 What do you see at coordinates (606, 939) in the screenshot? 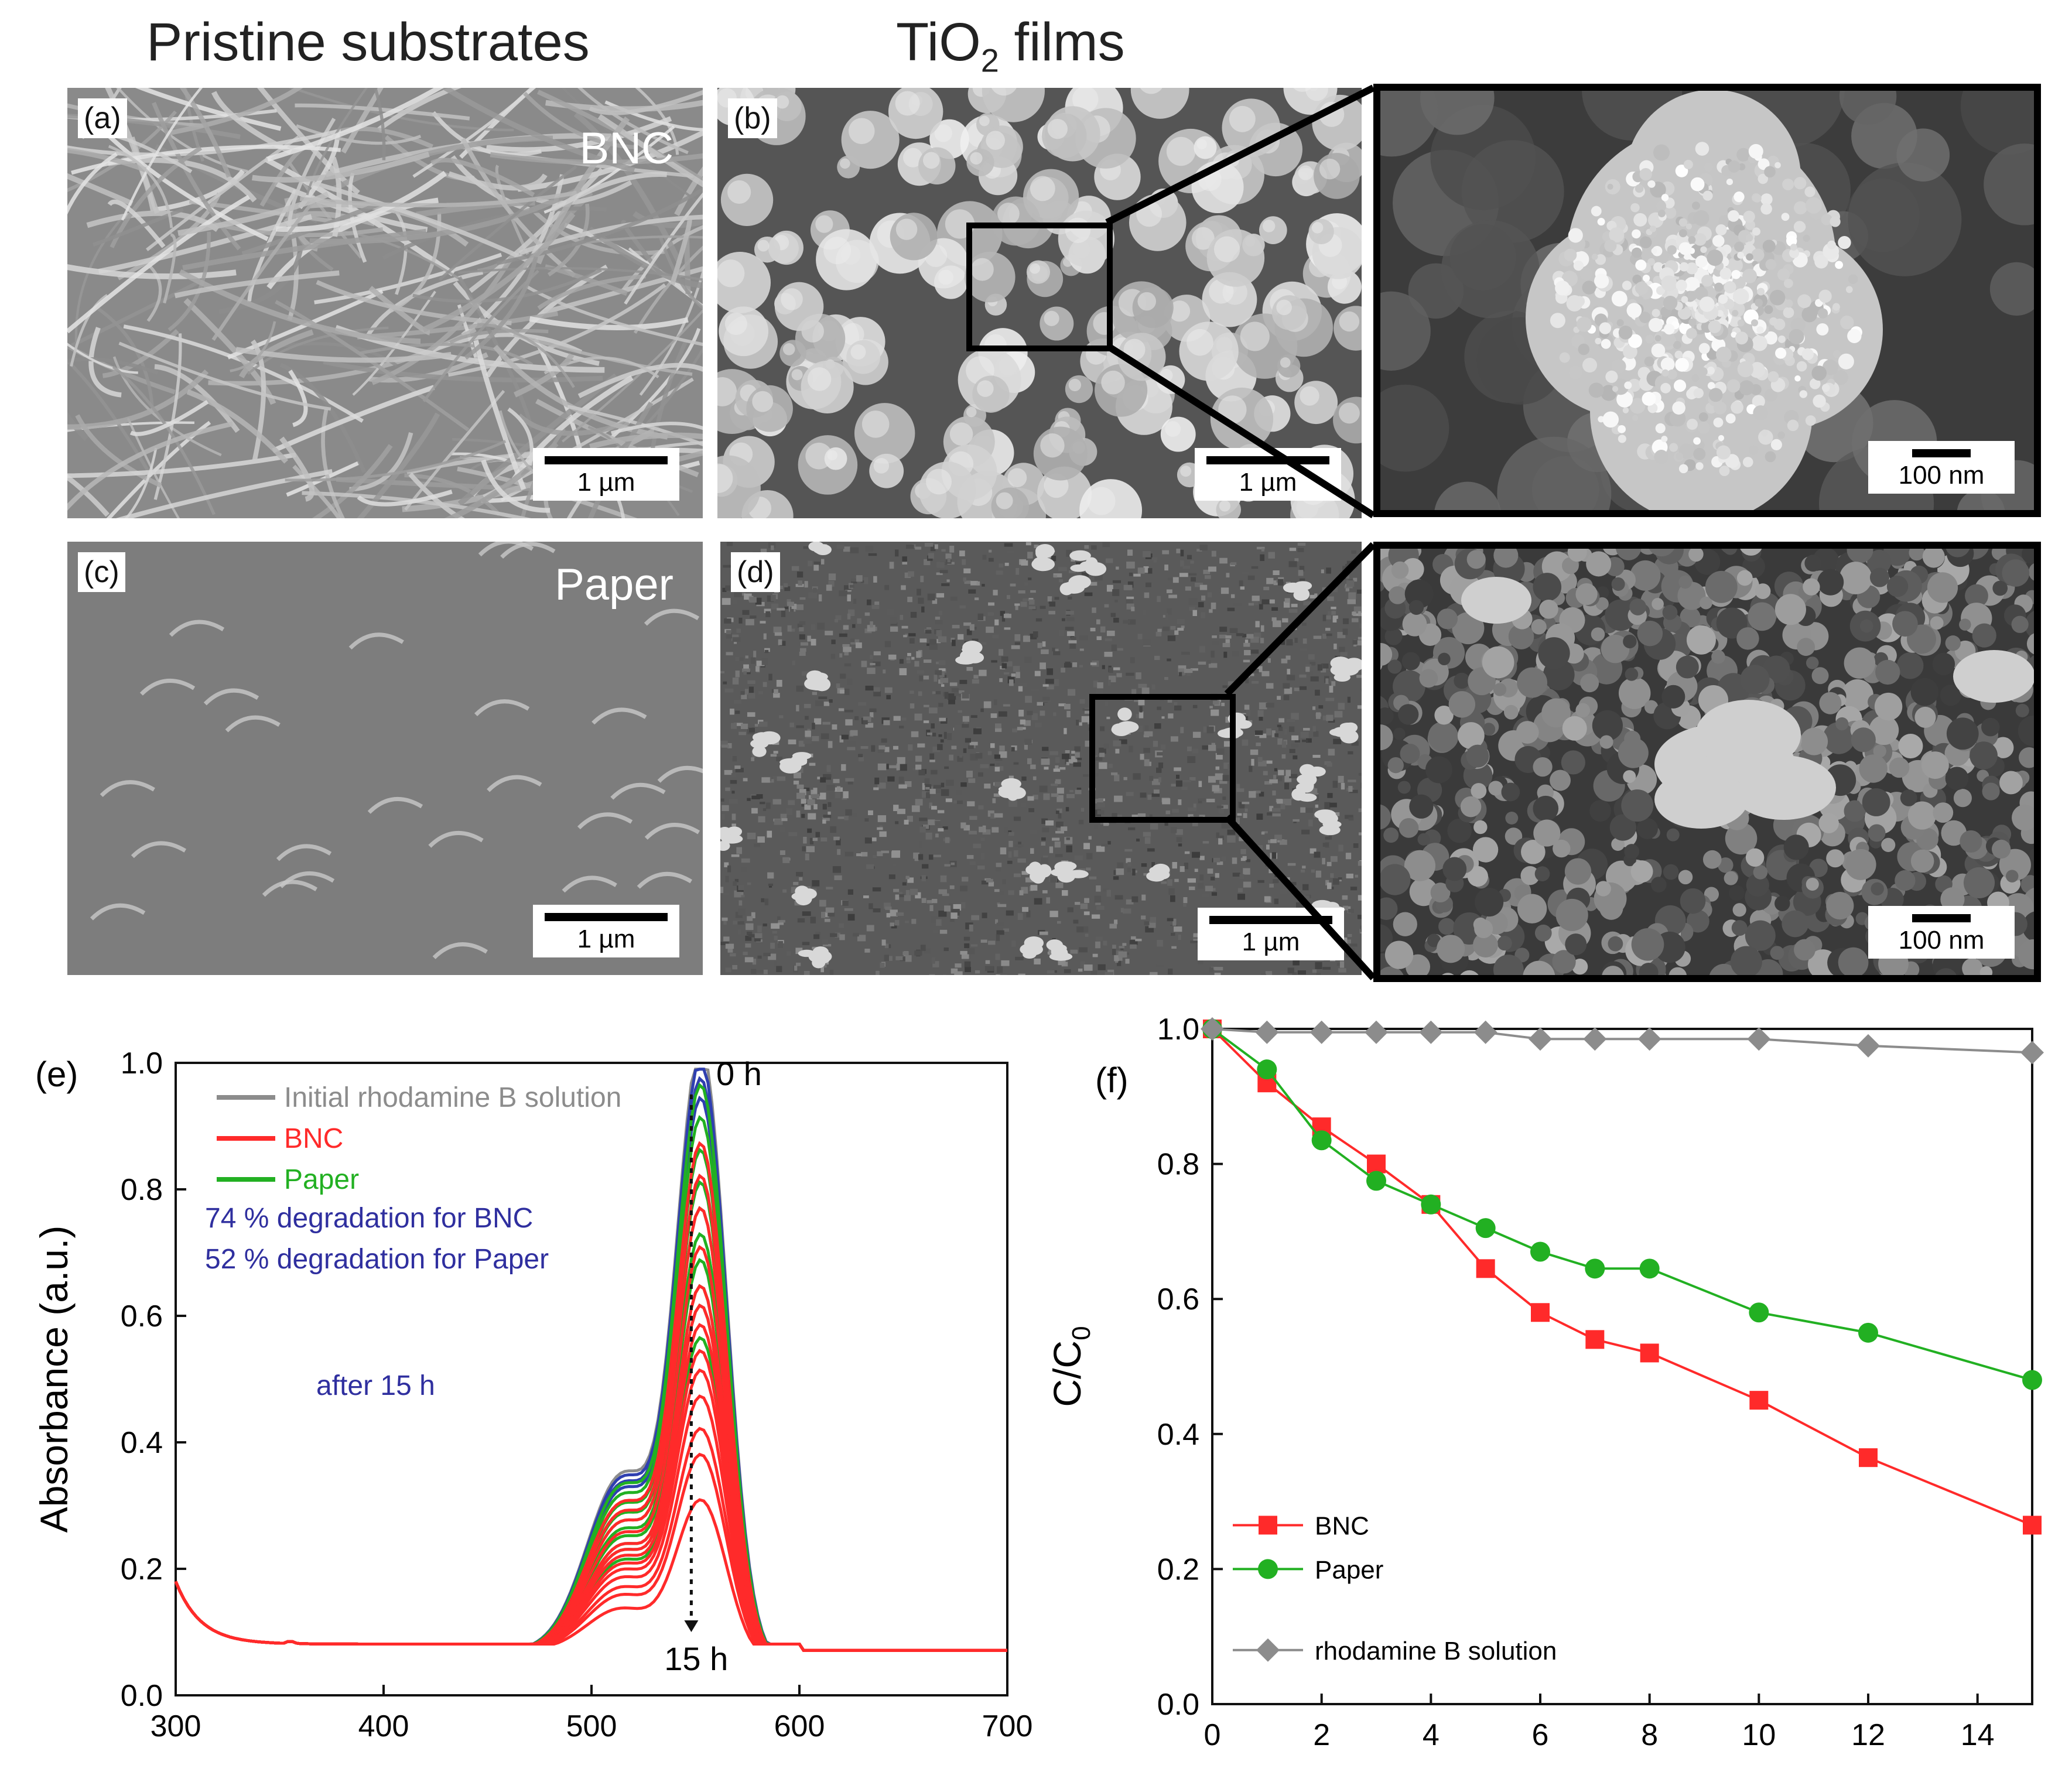
I see `scale-bar-c-text: 1 µm` at bounding box center [606, 939].